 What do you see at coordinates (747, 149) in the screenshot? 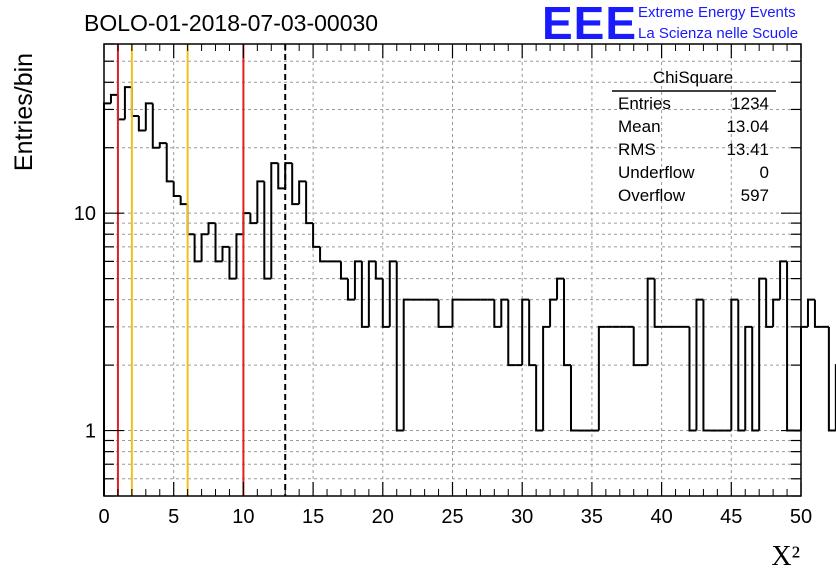
I see `stats-value: 13.41` at bounding box center [747, 149].